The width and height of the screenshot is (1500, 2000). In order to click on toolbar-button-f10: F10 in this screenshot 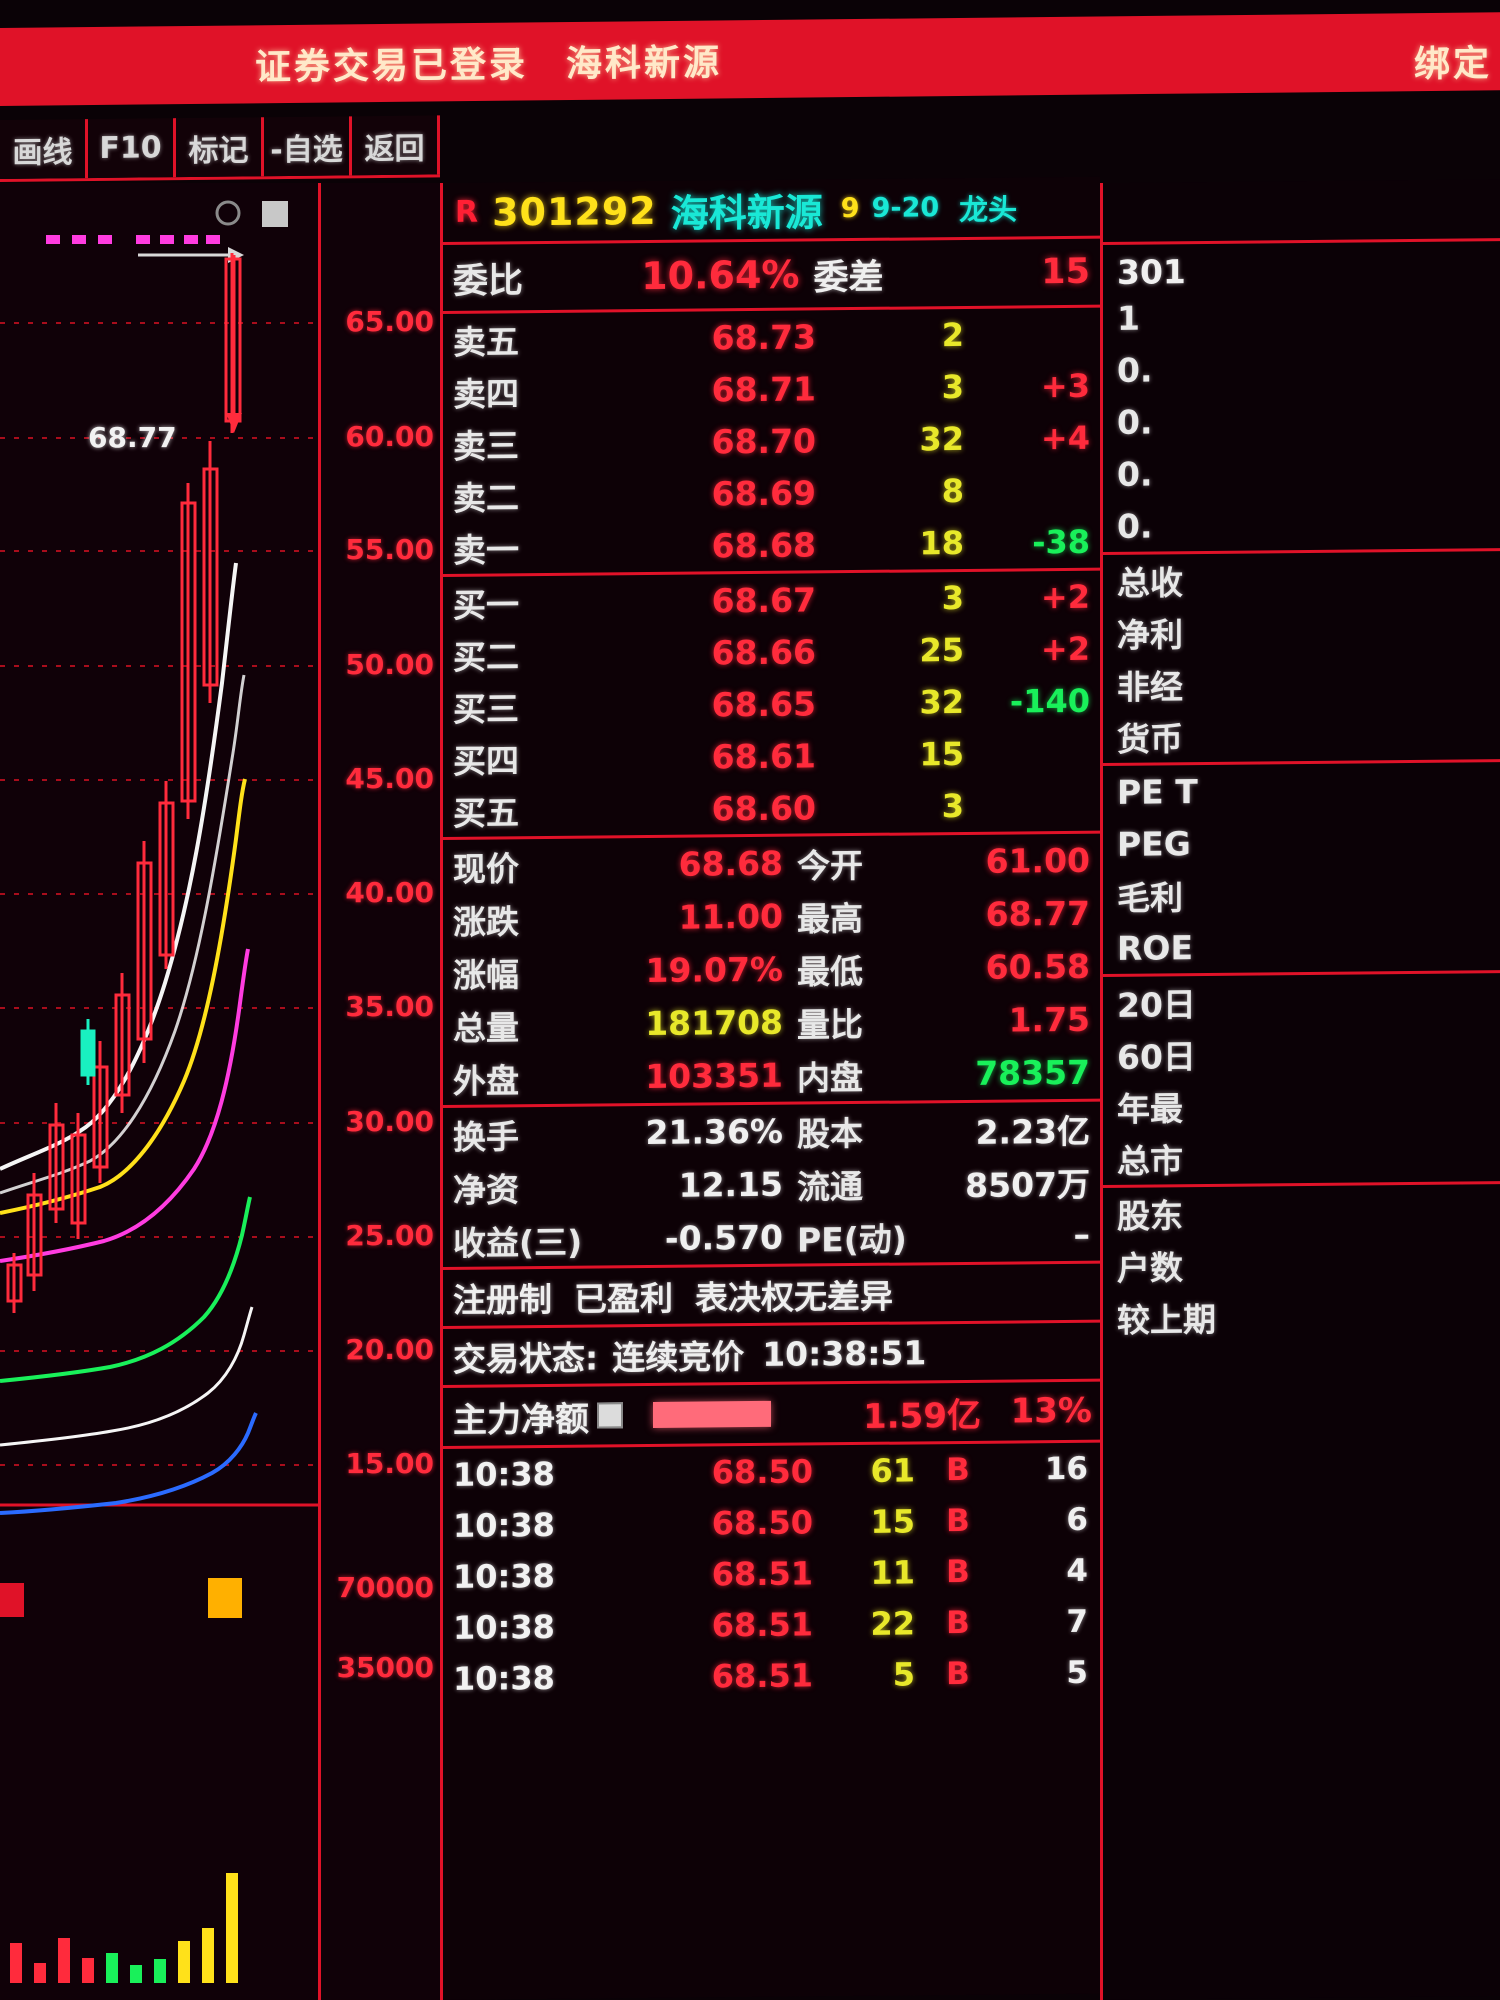, I will do `click(132, 148)`.